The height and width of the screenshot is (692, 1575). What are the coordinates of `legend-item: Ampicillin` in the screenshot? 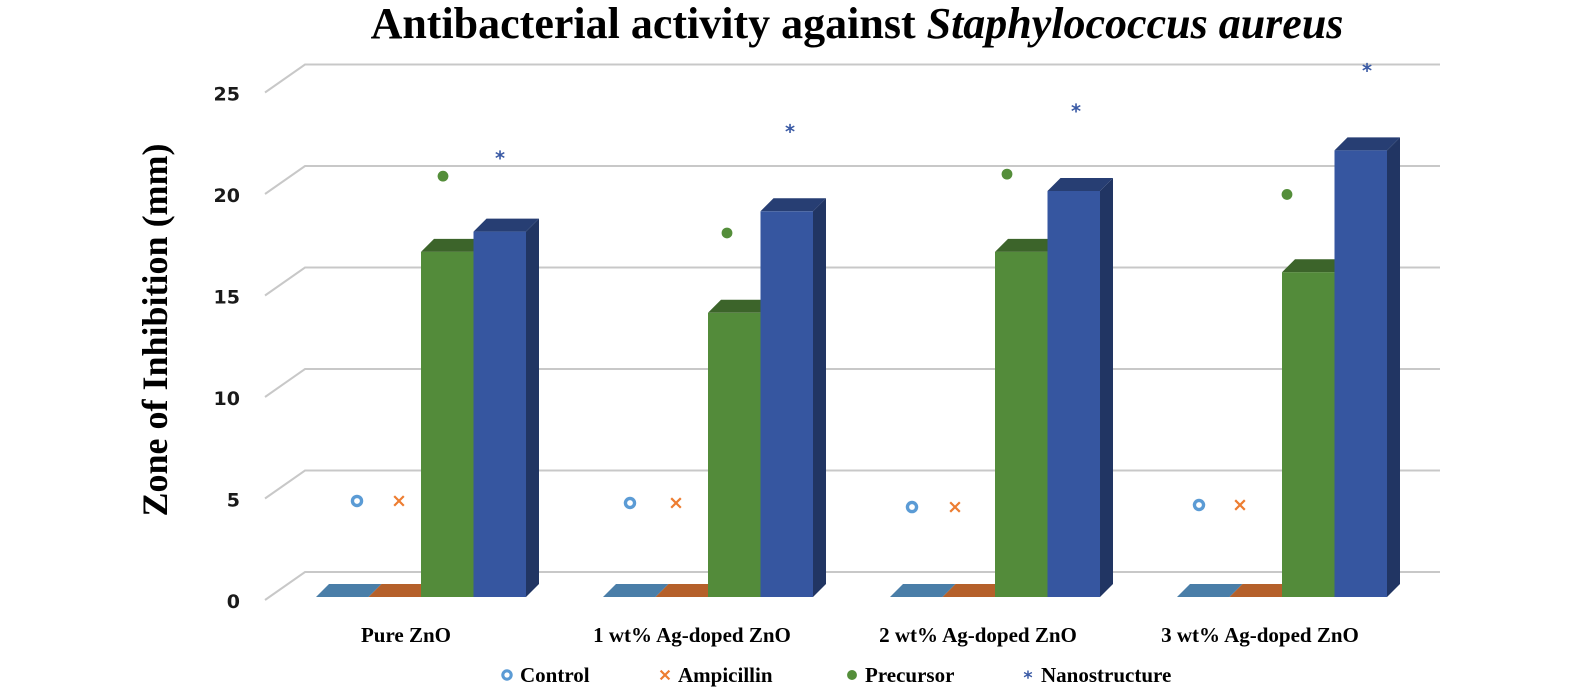 It's located at (716, 675).